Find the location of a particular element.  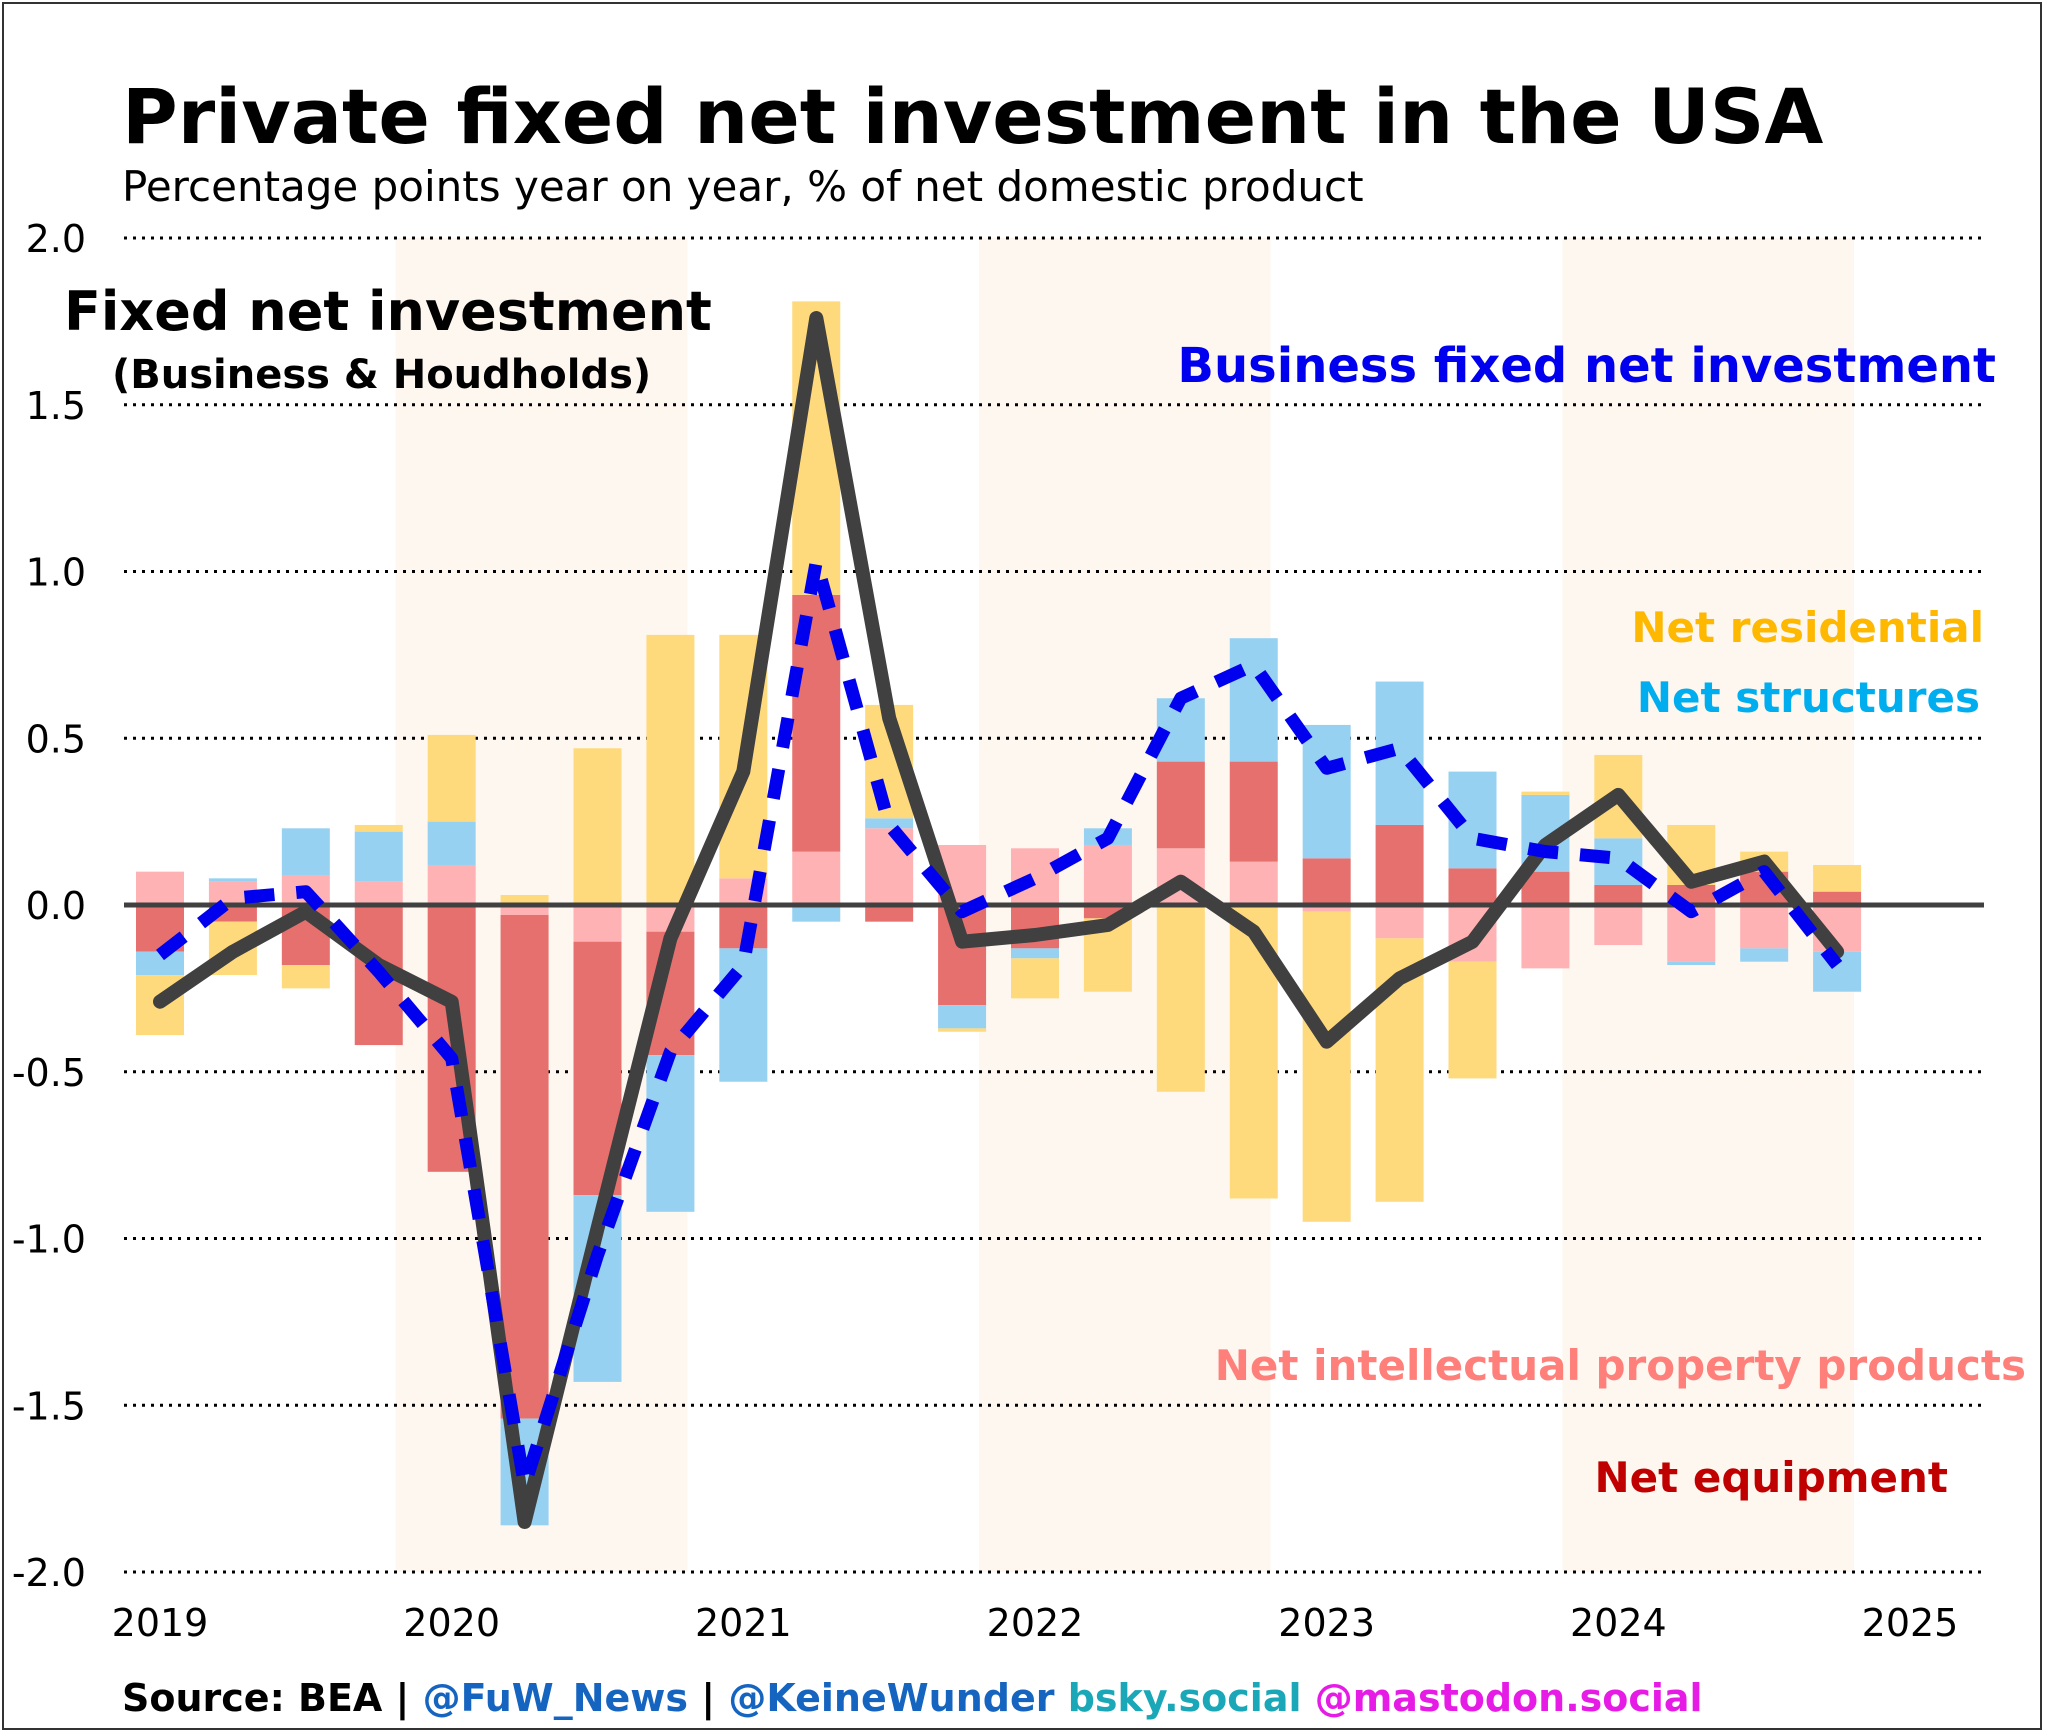

chart-title: Private fixed net investment in the USA is located at coordinates (973, 116).